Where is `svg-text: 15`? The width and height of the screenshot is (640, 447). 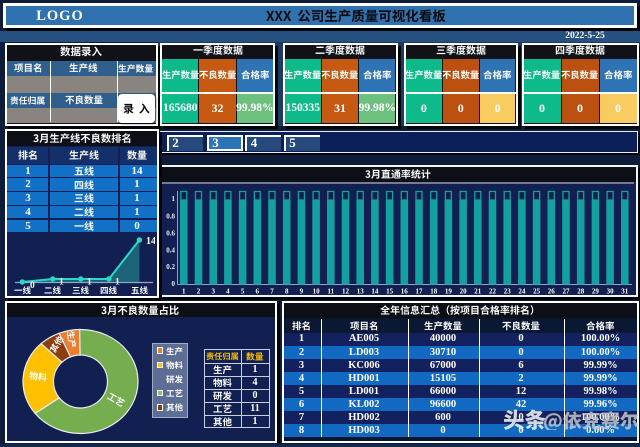
svg-text: 15 is located at coordinates (390, 291).